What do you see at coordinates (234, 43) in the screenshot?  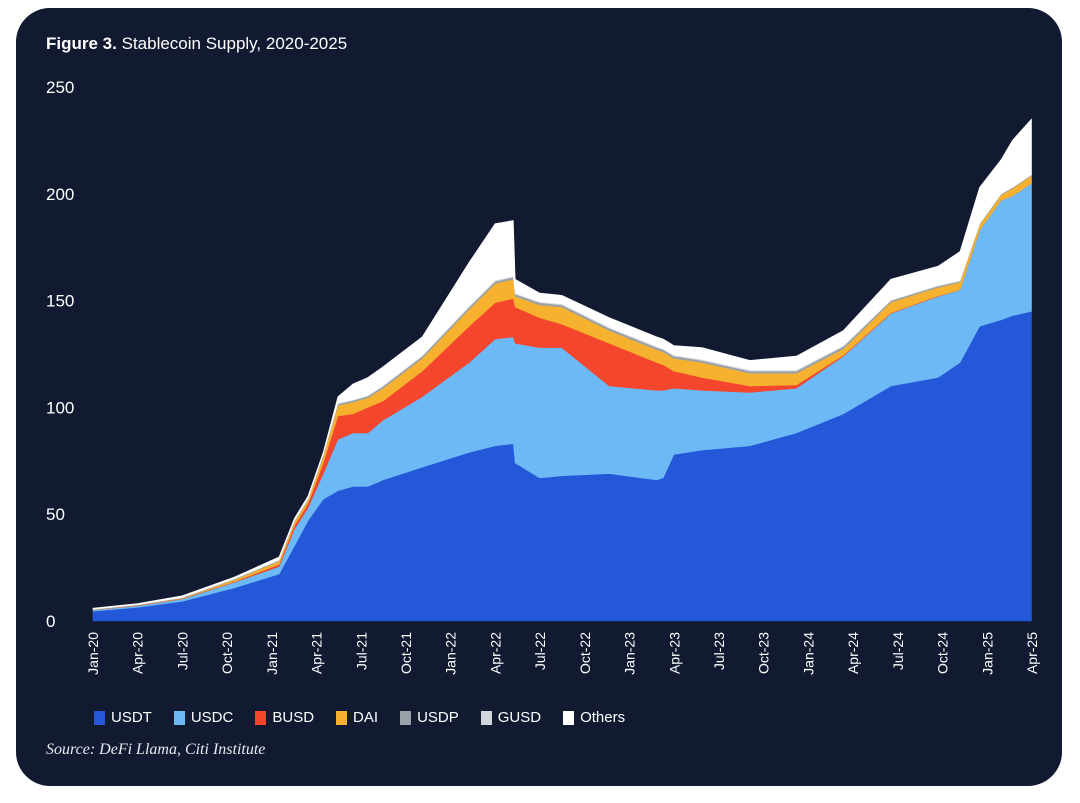 I see `figure-title-text: Stablecoin Supply, 2020-2025` at bounding box center [234, 43].